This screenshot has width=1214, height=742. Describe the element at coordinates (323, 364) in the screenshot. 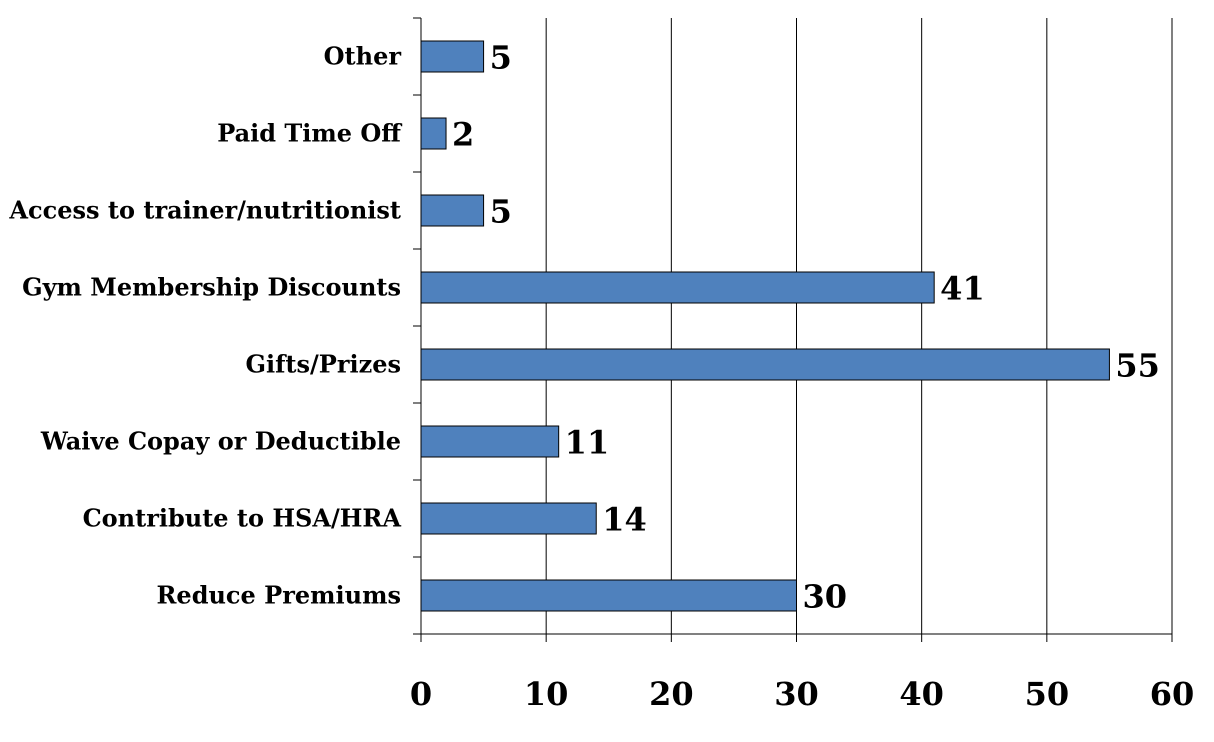

I see `category-label: Gifts/Prizes` at that location.